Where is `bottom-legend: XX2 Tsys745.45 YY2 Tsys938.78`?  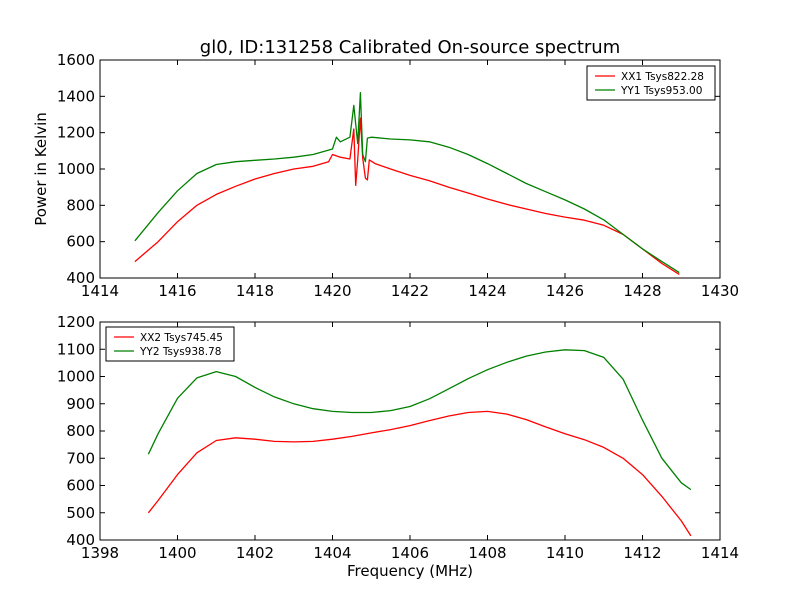 bottom-legend: XX2 Tsys745.45 YY2 Tsys938.78 is located at coordinates (170, 344).